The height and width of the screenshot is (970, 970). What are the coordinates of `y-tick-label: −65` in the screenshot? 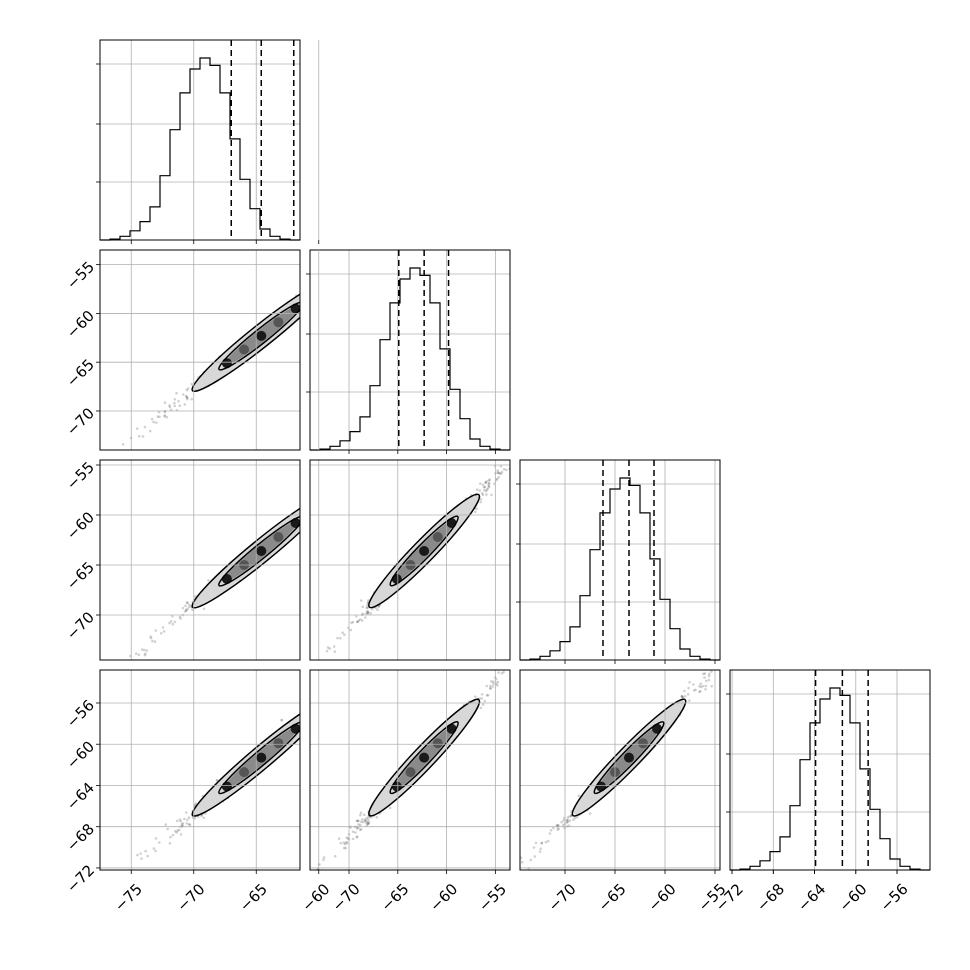 It's located at (80, 575).